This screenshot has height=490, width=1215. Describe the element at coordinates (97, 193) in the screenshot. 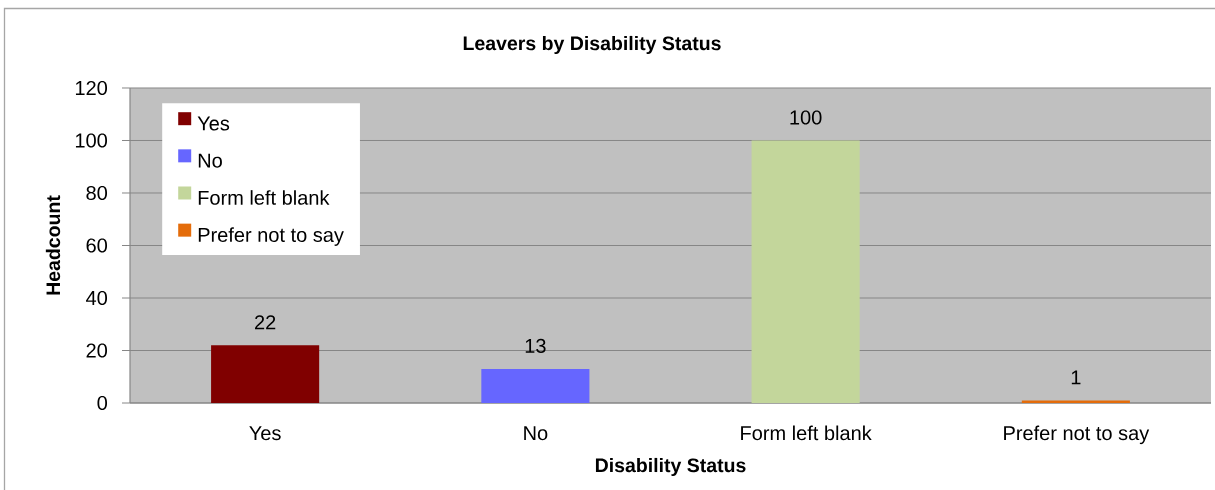

I see `y-tick-label: 80` at that location.